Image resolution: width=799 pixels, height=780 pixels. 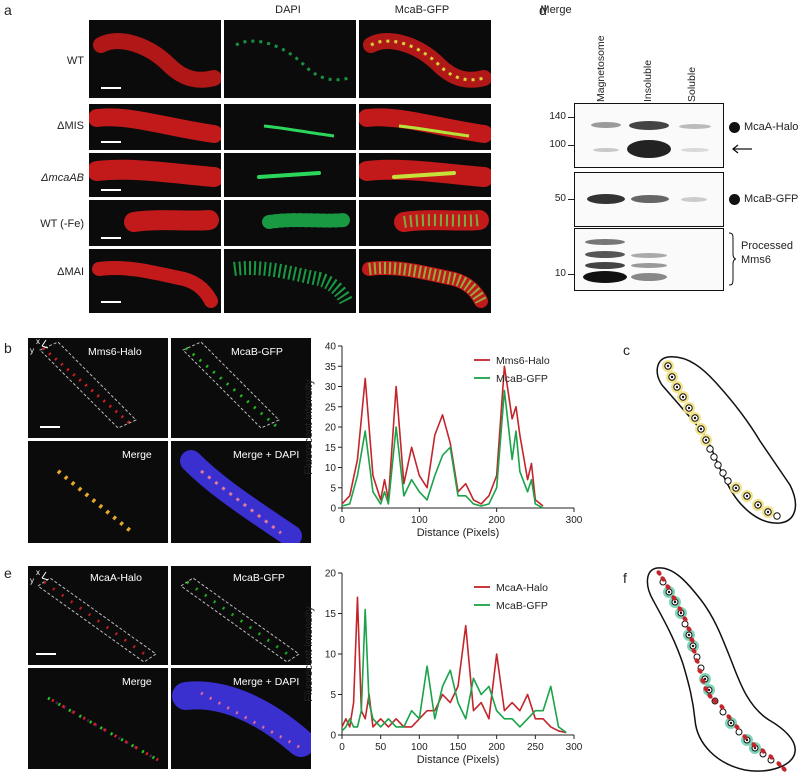 What do you see at coordinates (241, 718) in the screenshot?
I see `image-e-merge-dapi: Merge + DAPI` at bounding box center [241, 718].